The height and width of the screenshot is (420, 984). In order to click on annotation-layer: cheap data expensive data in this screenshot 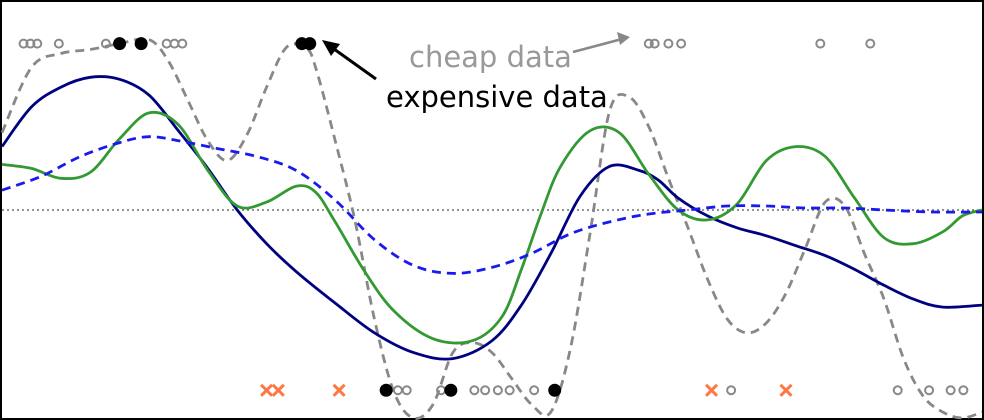, I will do `click(476, 73)`.